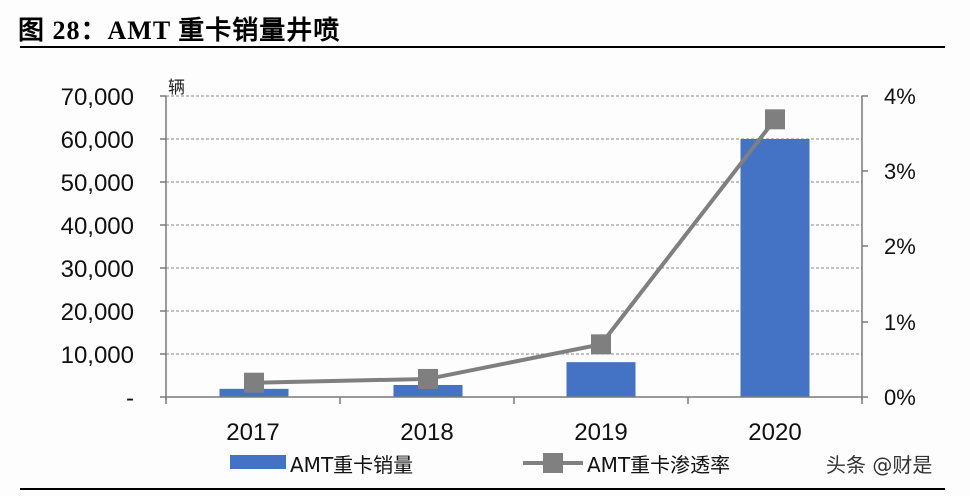 The image size is (970, 496). Describe the element at coordinates (900, 96) in the screenshot. I see `right-tick: 4%` at that location.